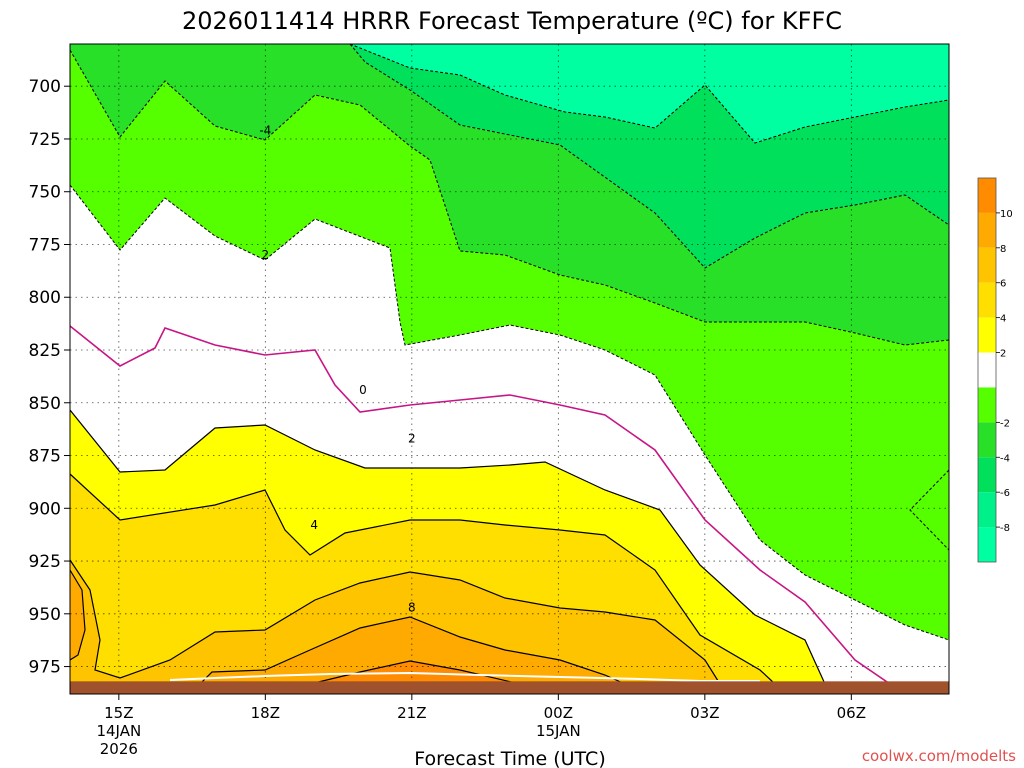  What do you see at coordinates (265, 713) in the screenshot?
I see `x-tick-label: 18Z` at bounding box center [265, 713].